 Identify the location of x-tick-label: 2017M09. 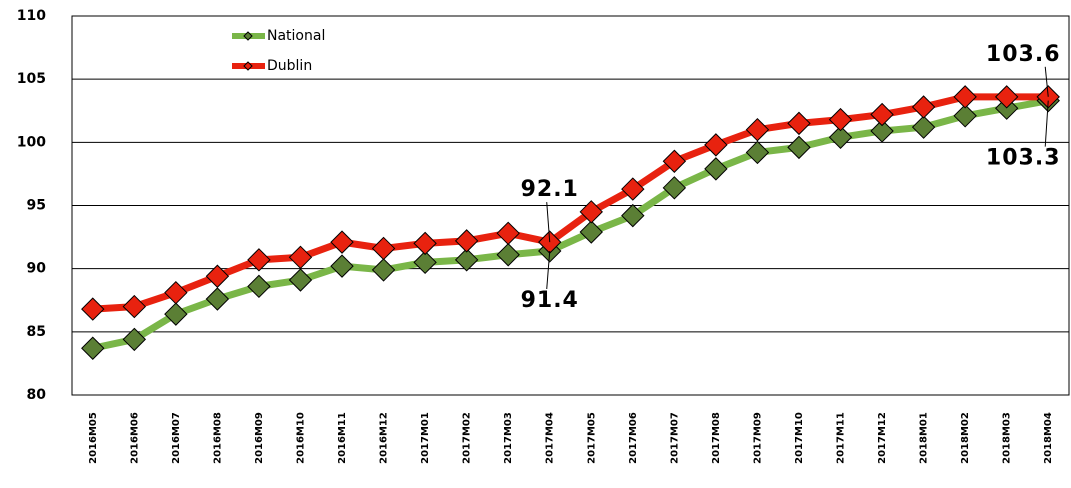
(757, 438).